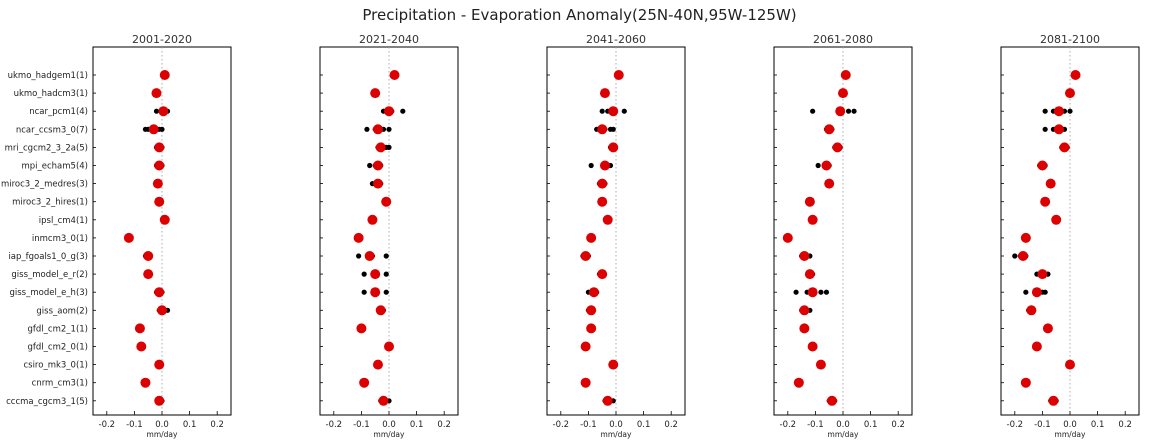 This screenshot has width=1159, height=442. I want to click on panel-title: 2041-2060, so click(616, 39).